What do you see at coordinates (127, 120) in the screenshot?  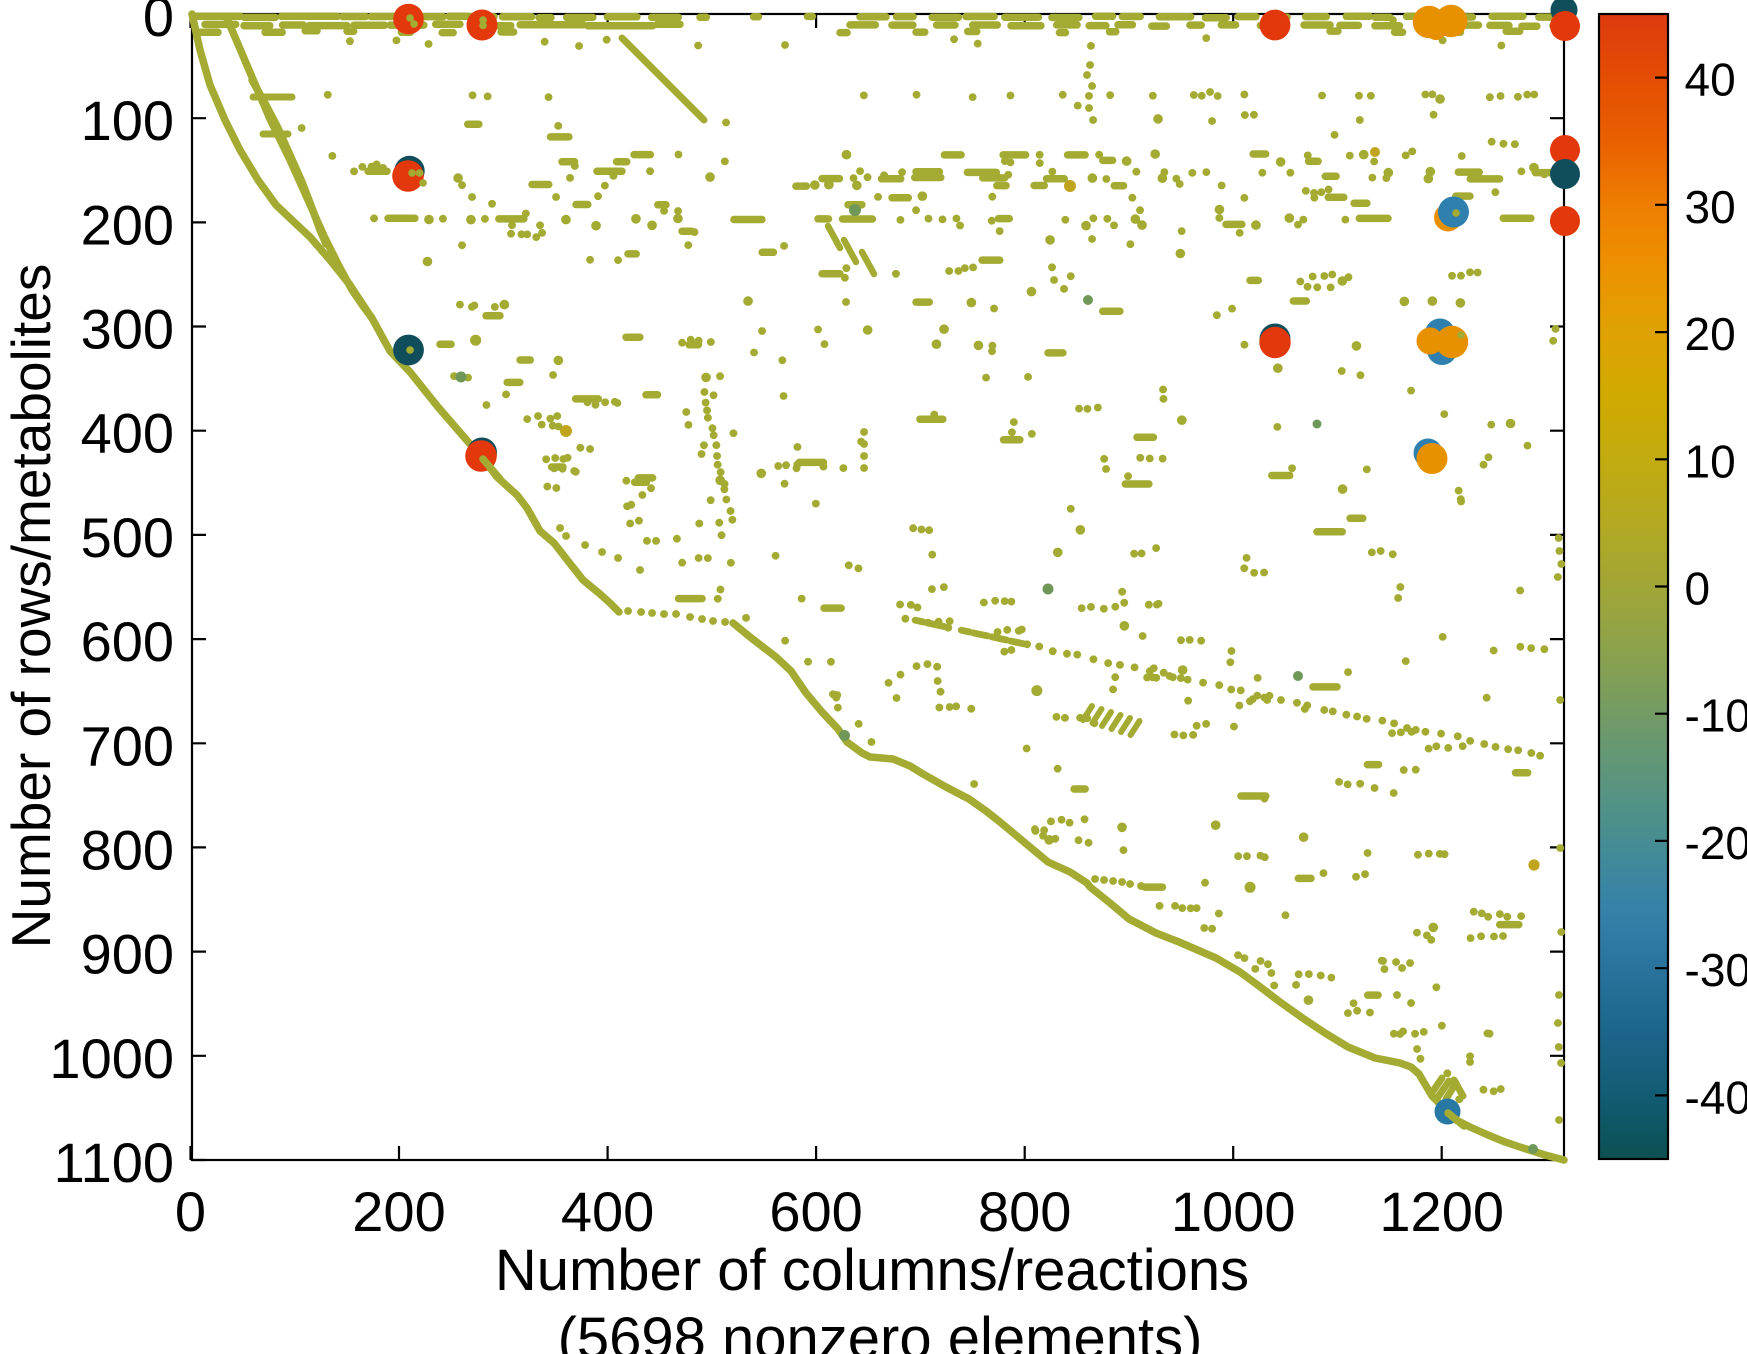 I see `svg-text: 100` at bounding box center [127, 120].